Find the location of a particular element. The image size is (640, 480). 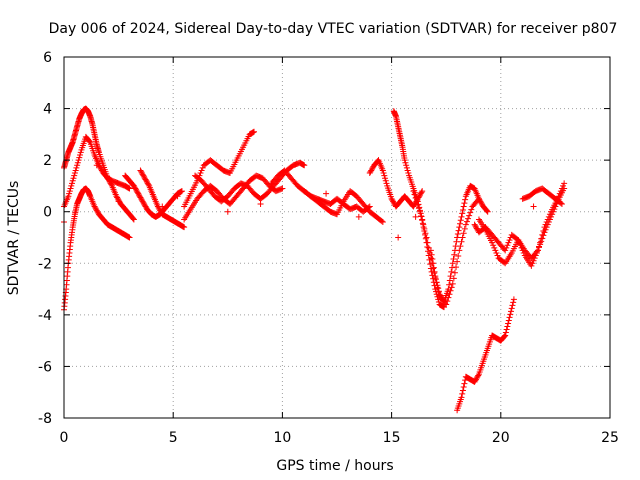

x-tick-label: 10 is located at coordinates (282, 438).